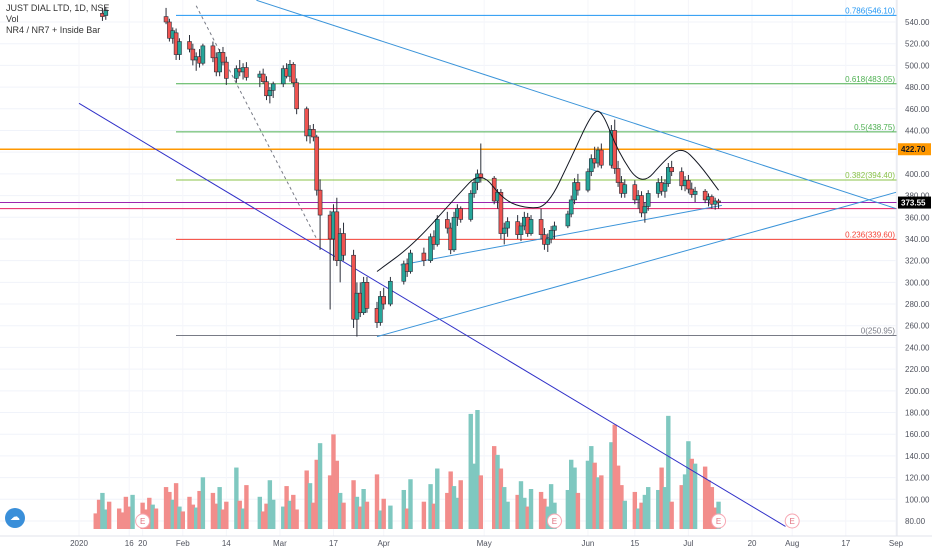  Describe the element at coordinates (917, 130) in the screenshot. I see `price-tick-label: 440.00` at that location.